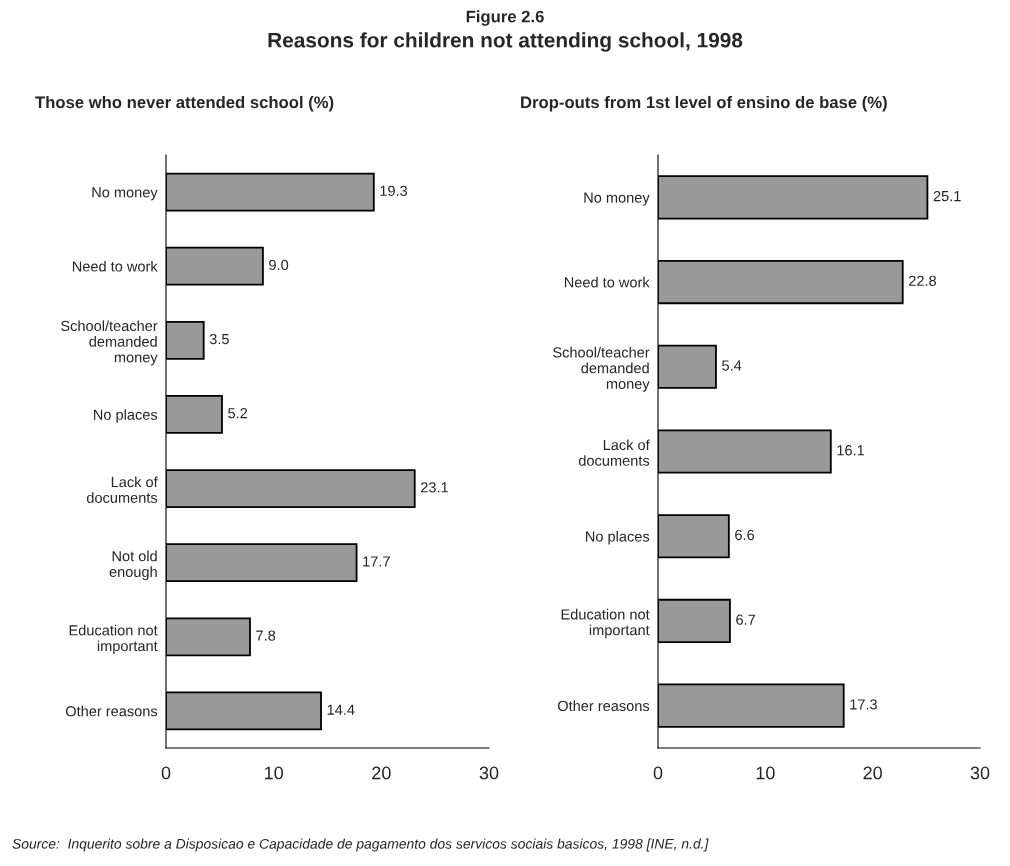 The width and height of the screenshot is (1010, 866). Describe the element at coordinates (219, 339) in the screenshot. I see `data-label: 3.5` at that location.